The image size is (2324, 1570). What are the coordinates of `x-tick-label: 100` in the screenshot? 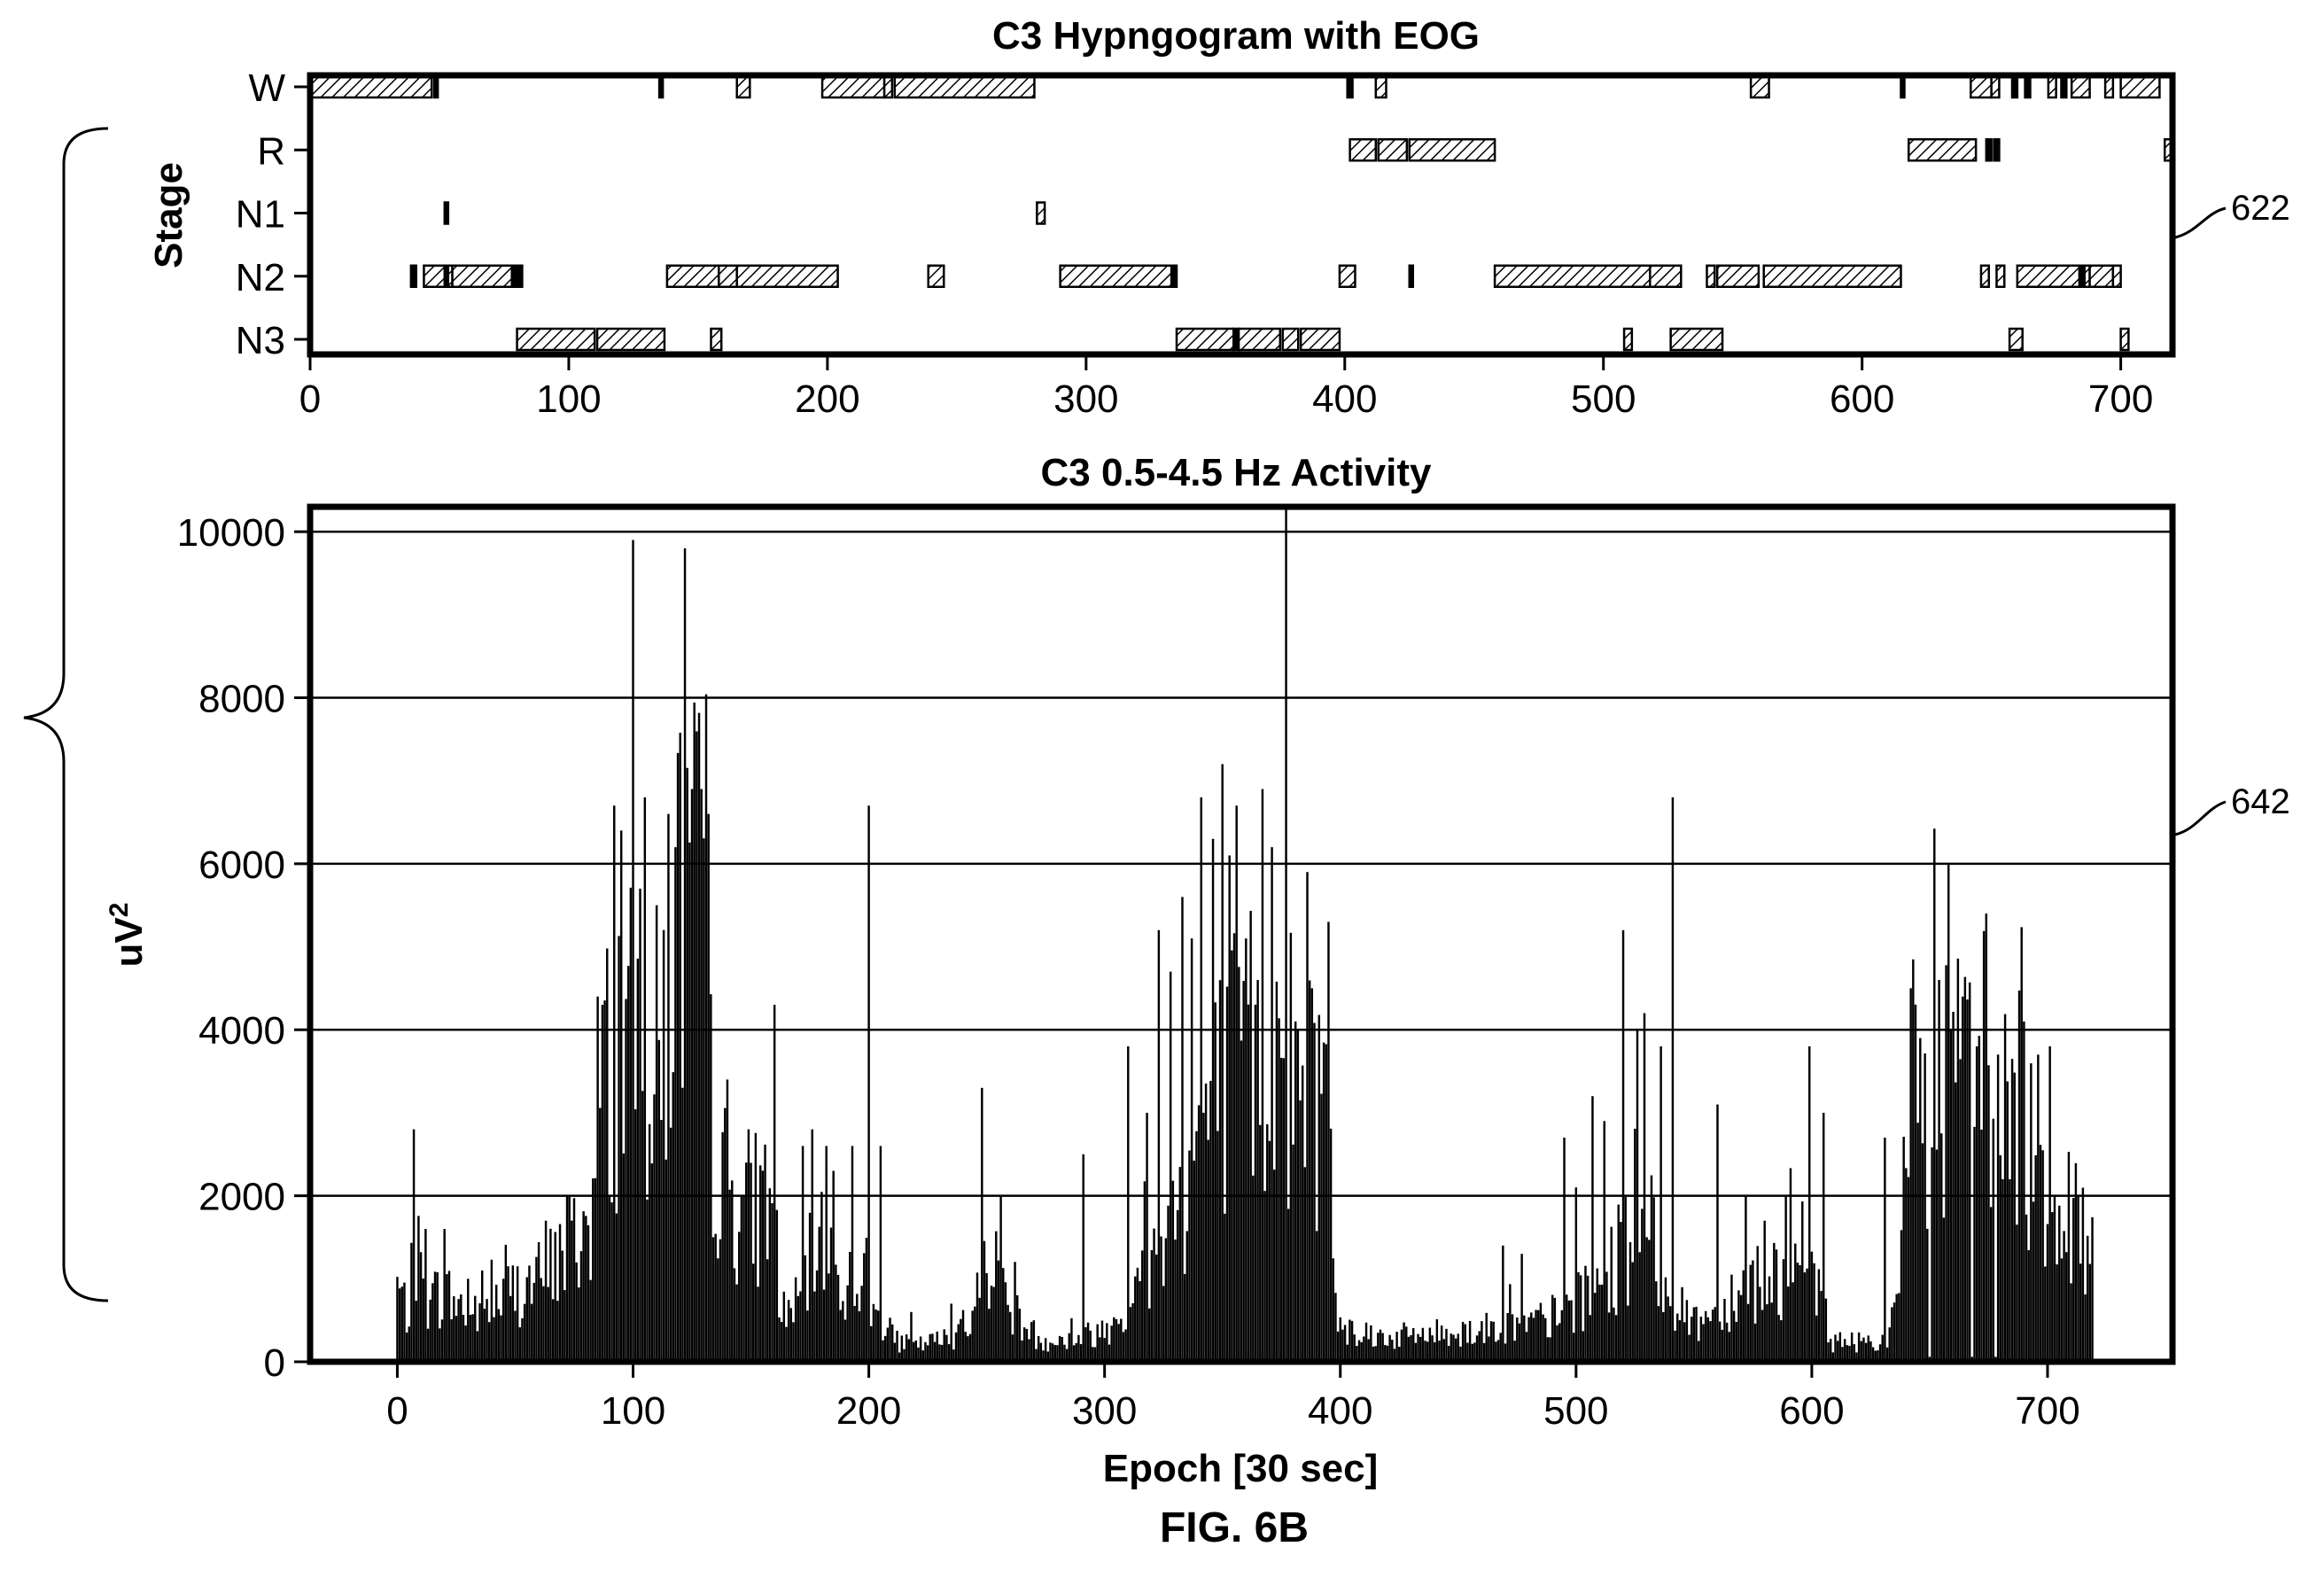 It's located at (633, 1411).